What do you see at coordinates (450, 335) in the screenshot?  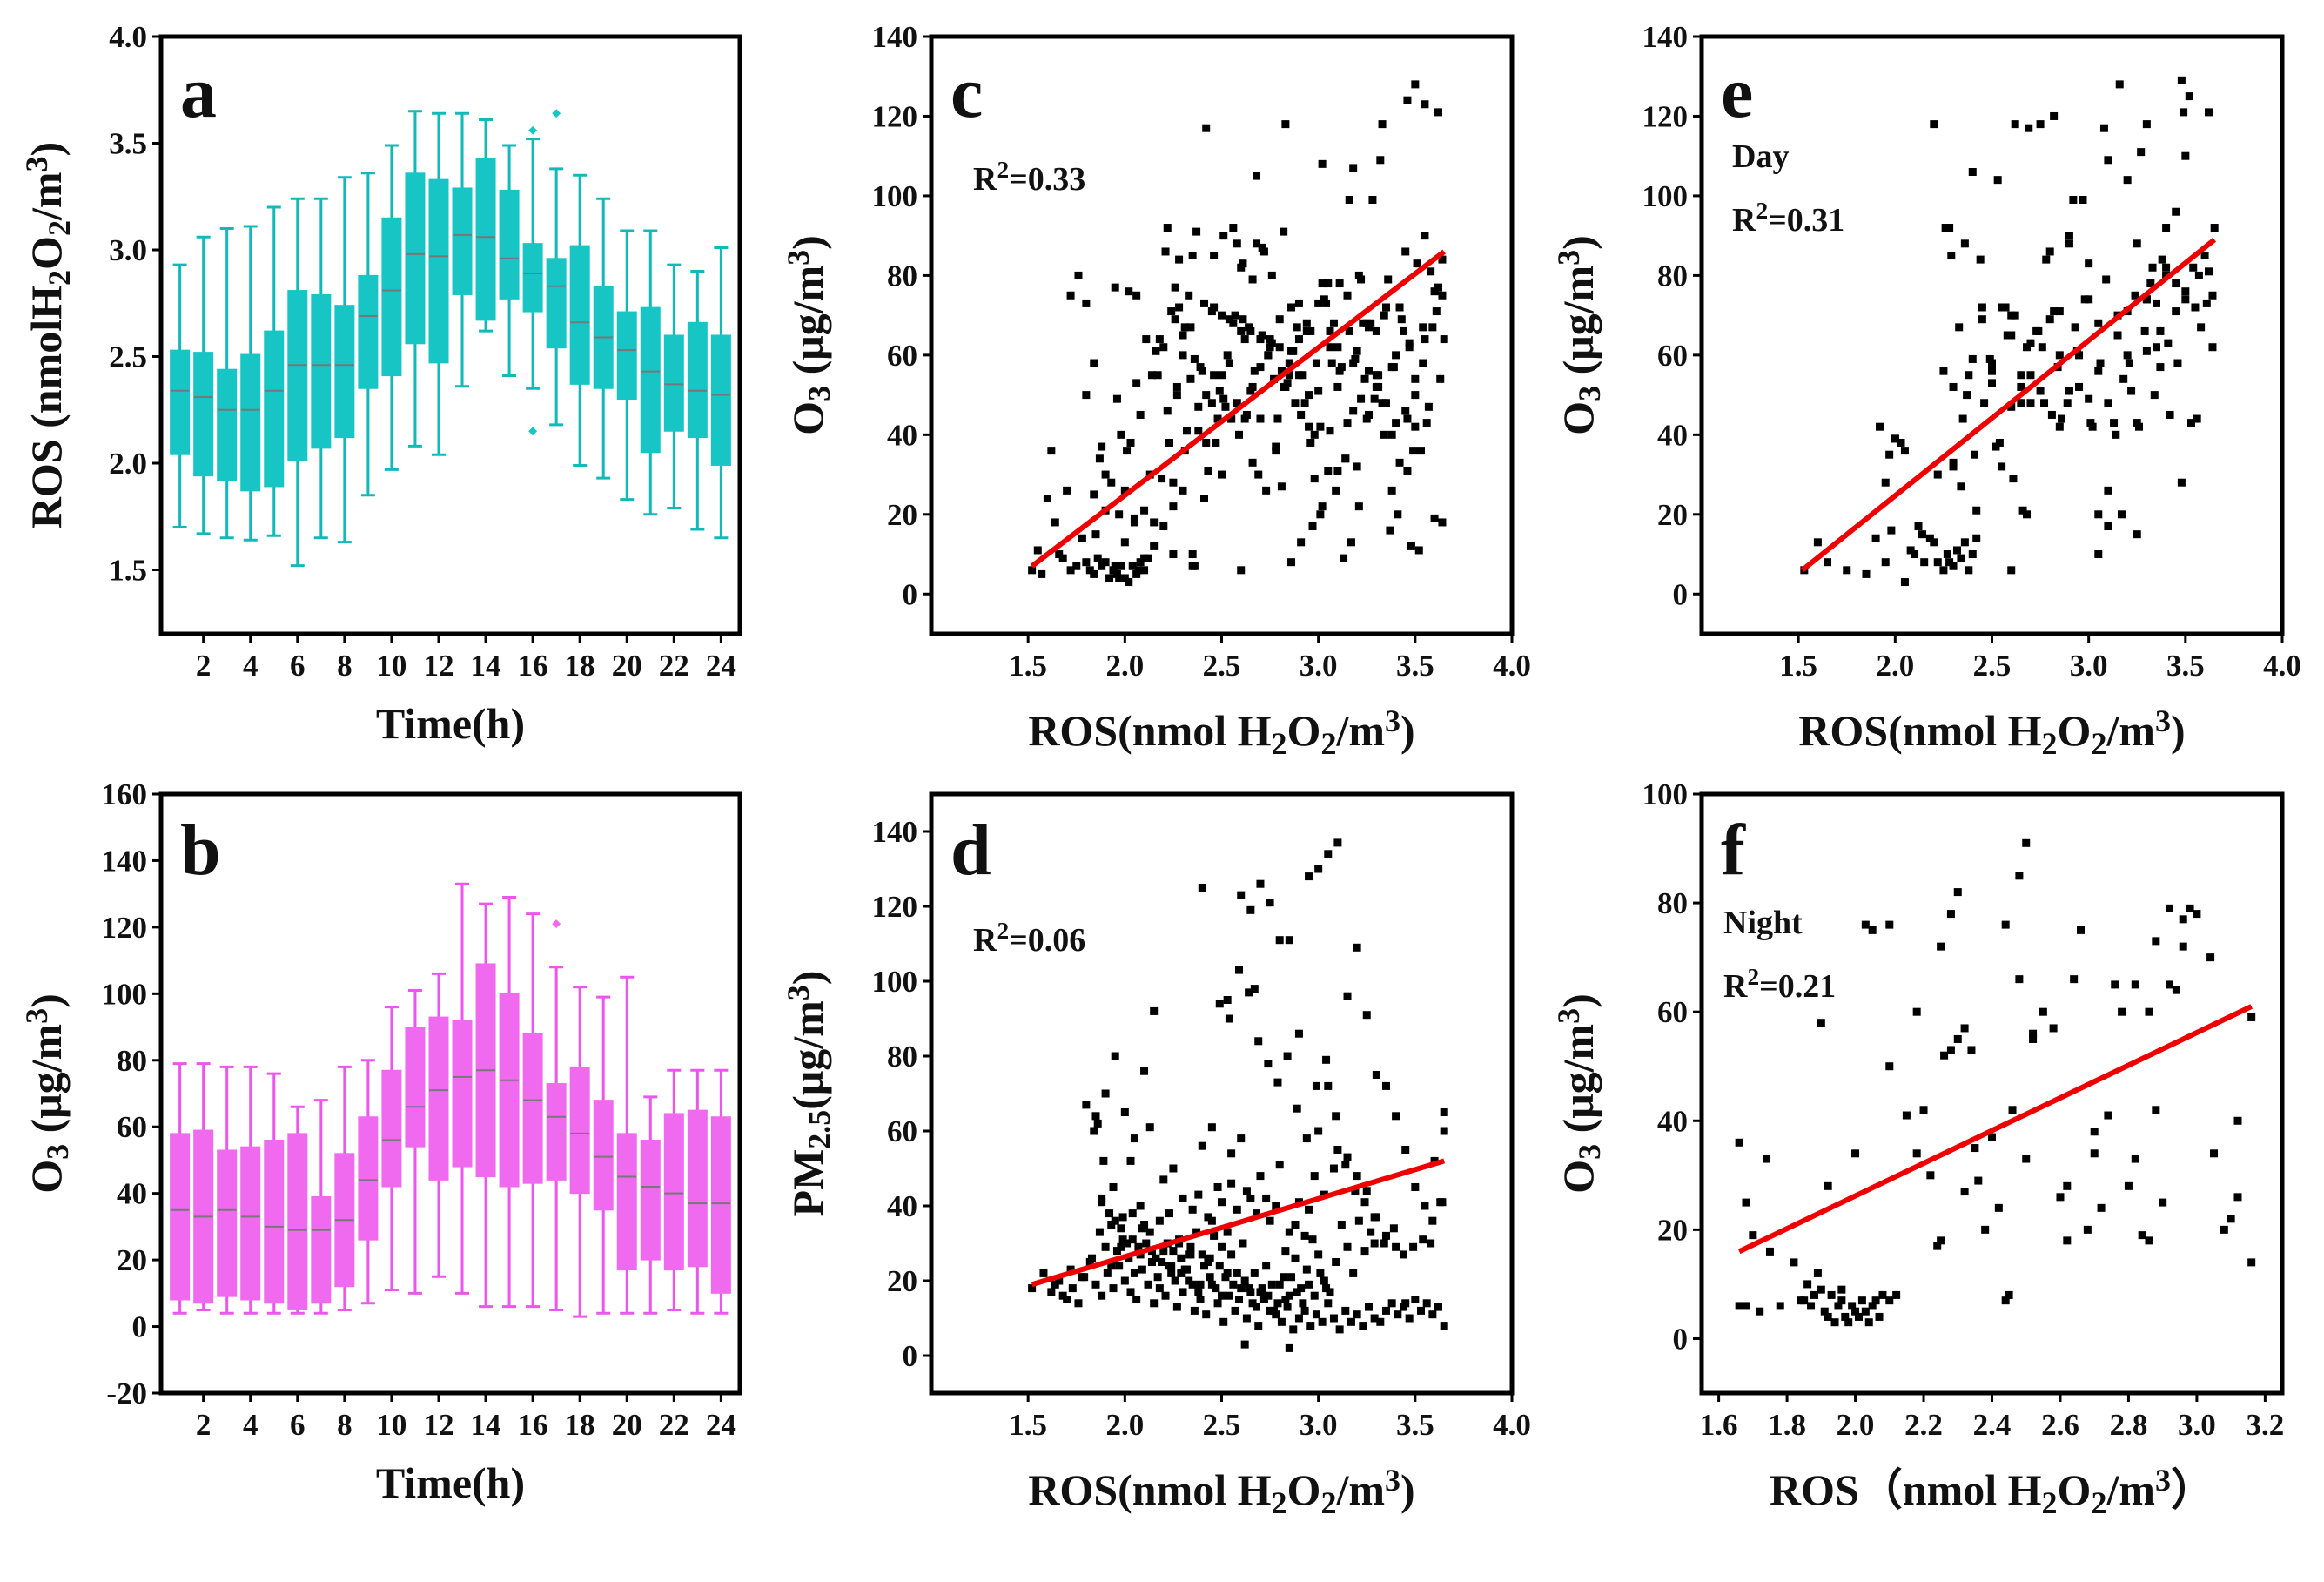 I see `plot-frame` at bounding box center [450, 335].